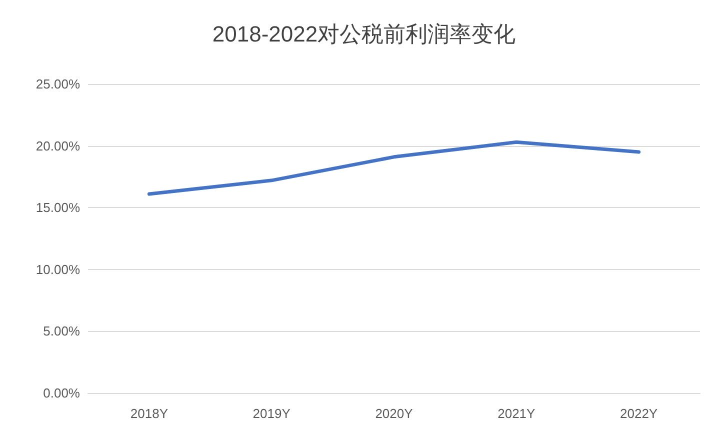 The image size is (728, 446). Describe the element at coordinates (149, 413) in the screenshot. I see `x-tick-label: 2018Y` at that location.